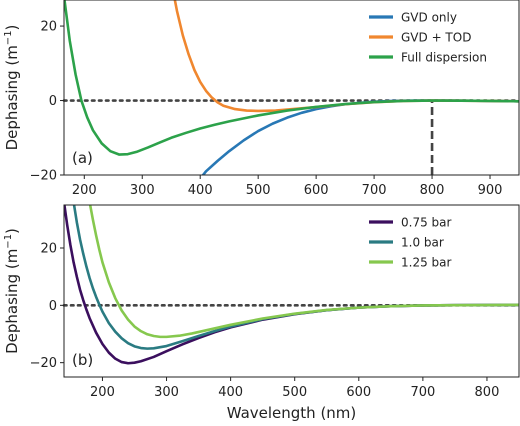  Describe the element at coordinates (436, 38) in the screenshot. I see `legend-label: GVD + TOD` at that location.